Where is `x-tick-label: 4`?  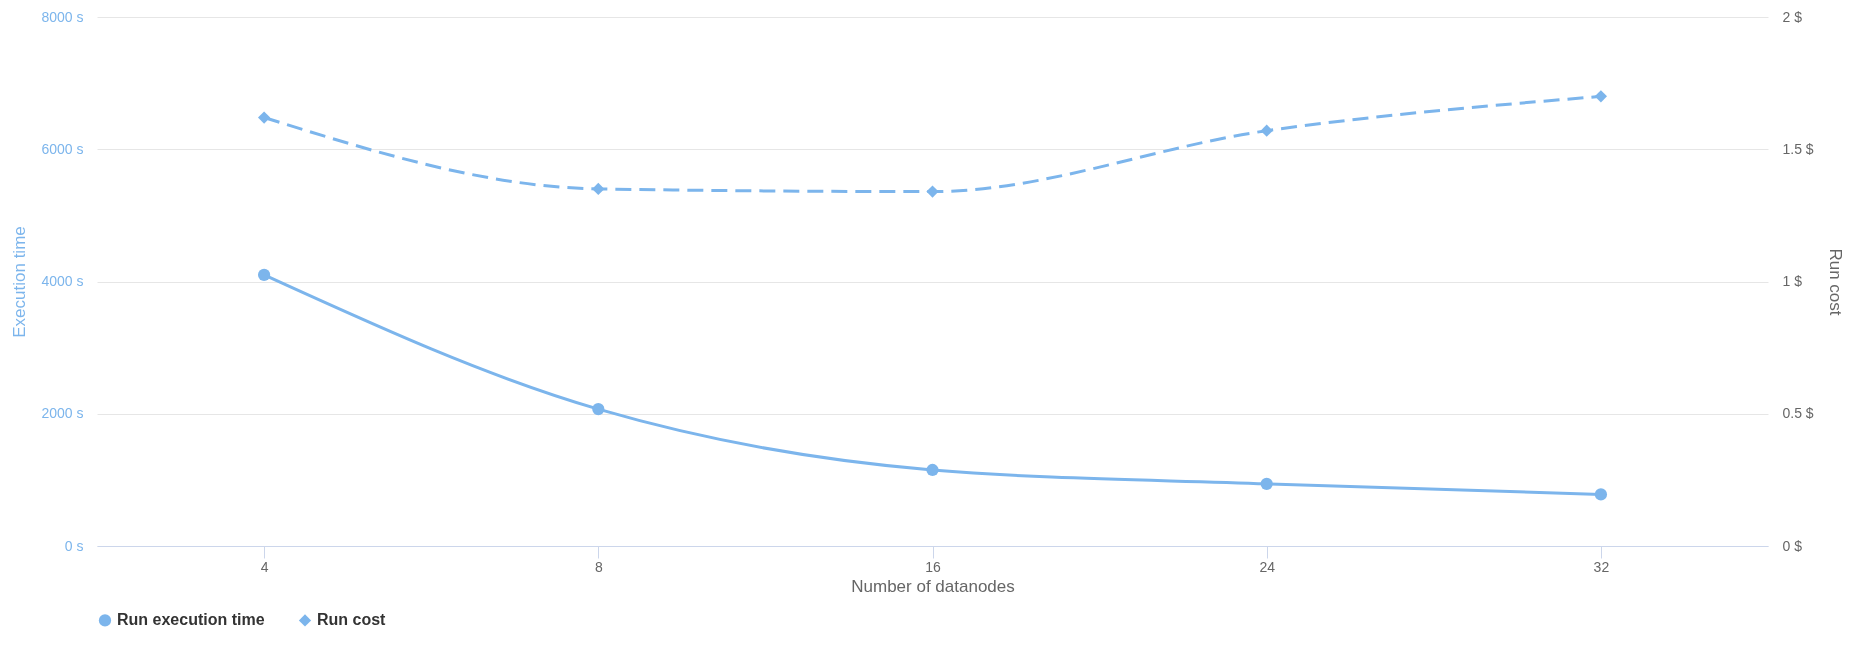 x-tick-label: 4 is located at coordinates (264, 566).